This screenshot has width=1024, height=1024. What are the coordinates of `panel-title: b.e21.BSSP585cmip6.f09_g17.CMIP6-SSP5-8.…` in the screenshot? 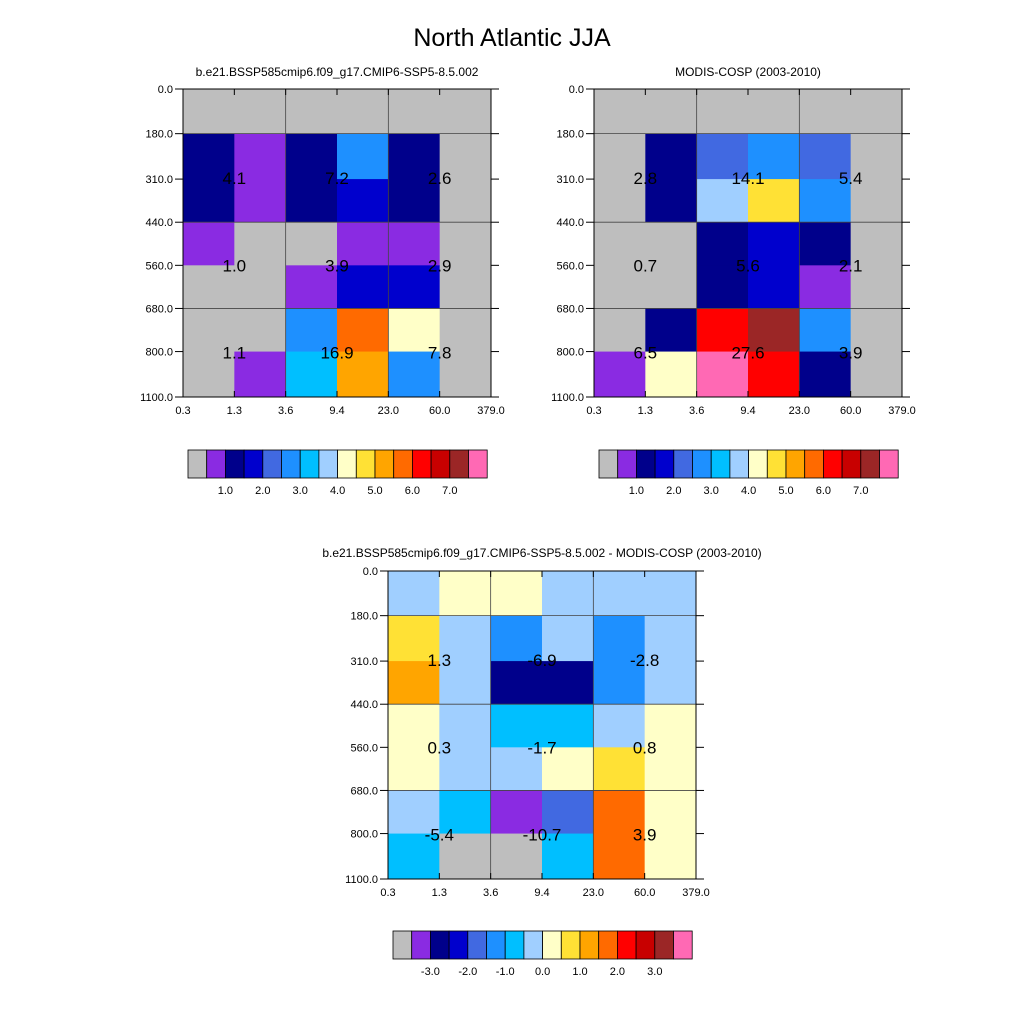 It's located at (337, 72).